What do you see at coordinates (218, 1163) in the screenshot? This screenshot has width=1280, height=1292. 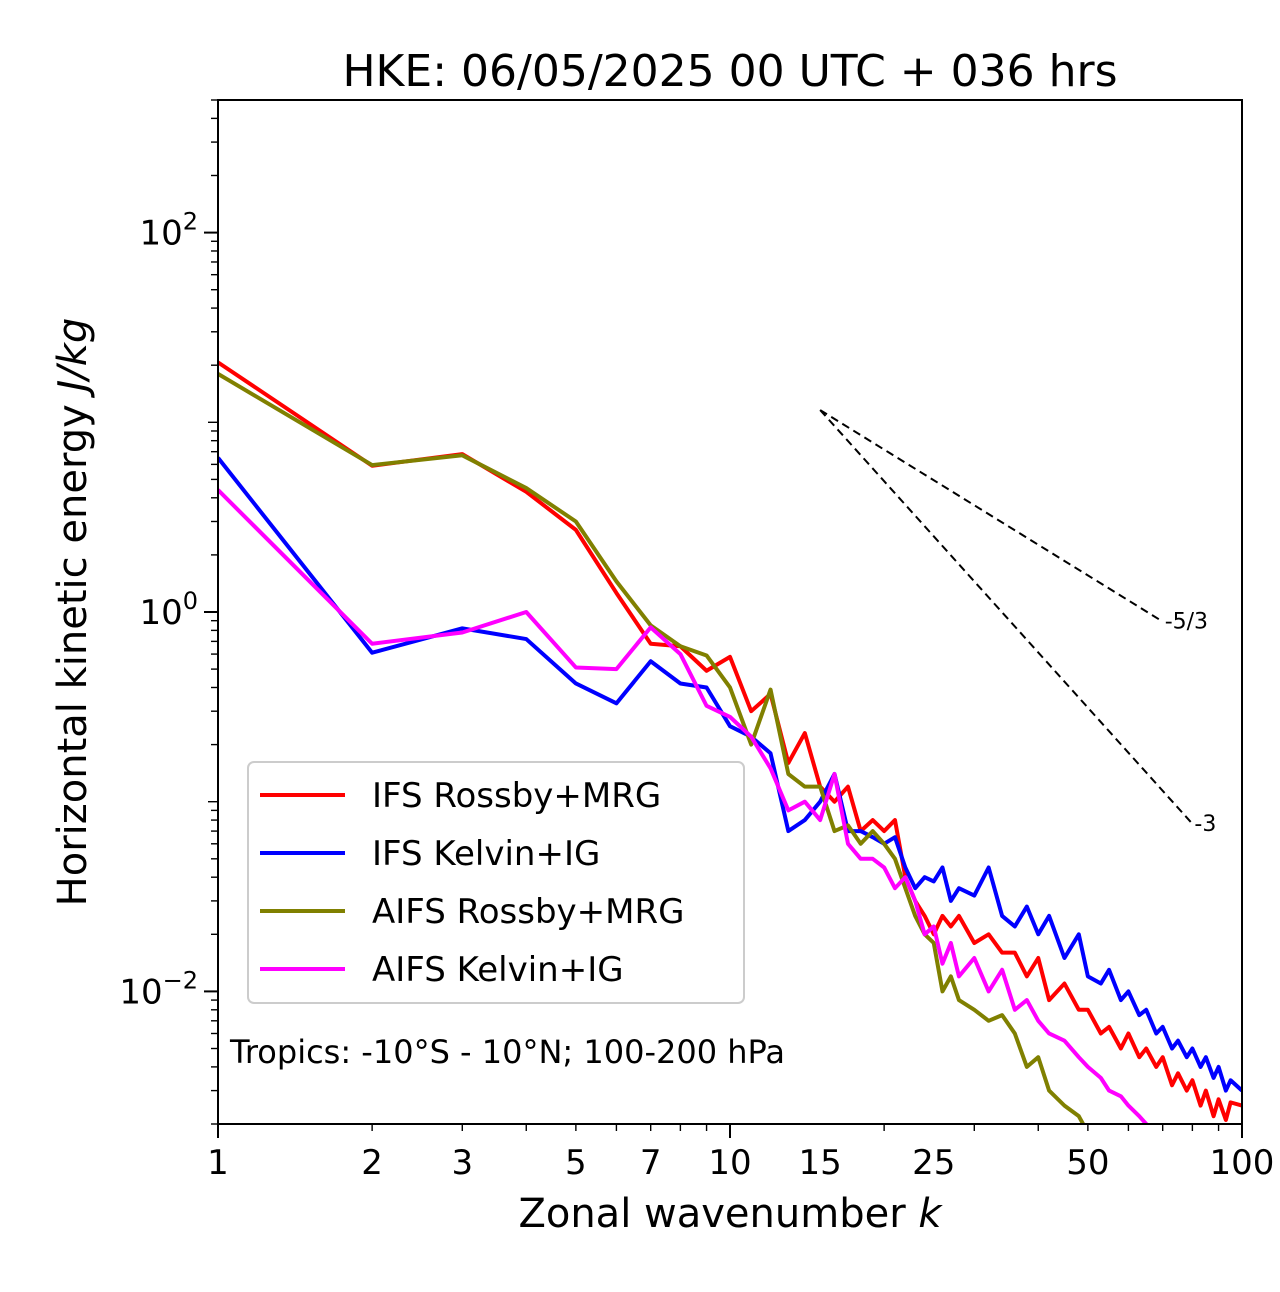 I see `x-tick-label: 1` at bounding box center [218, 1163].